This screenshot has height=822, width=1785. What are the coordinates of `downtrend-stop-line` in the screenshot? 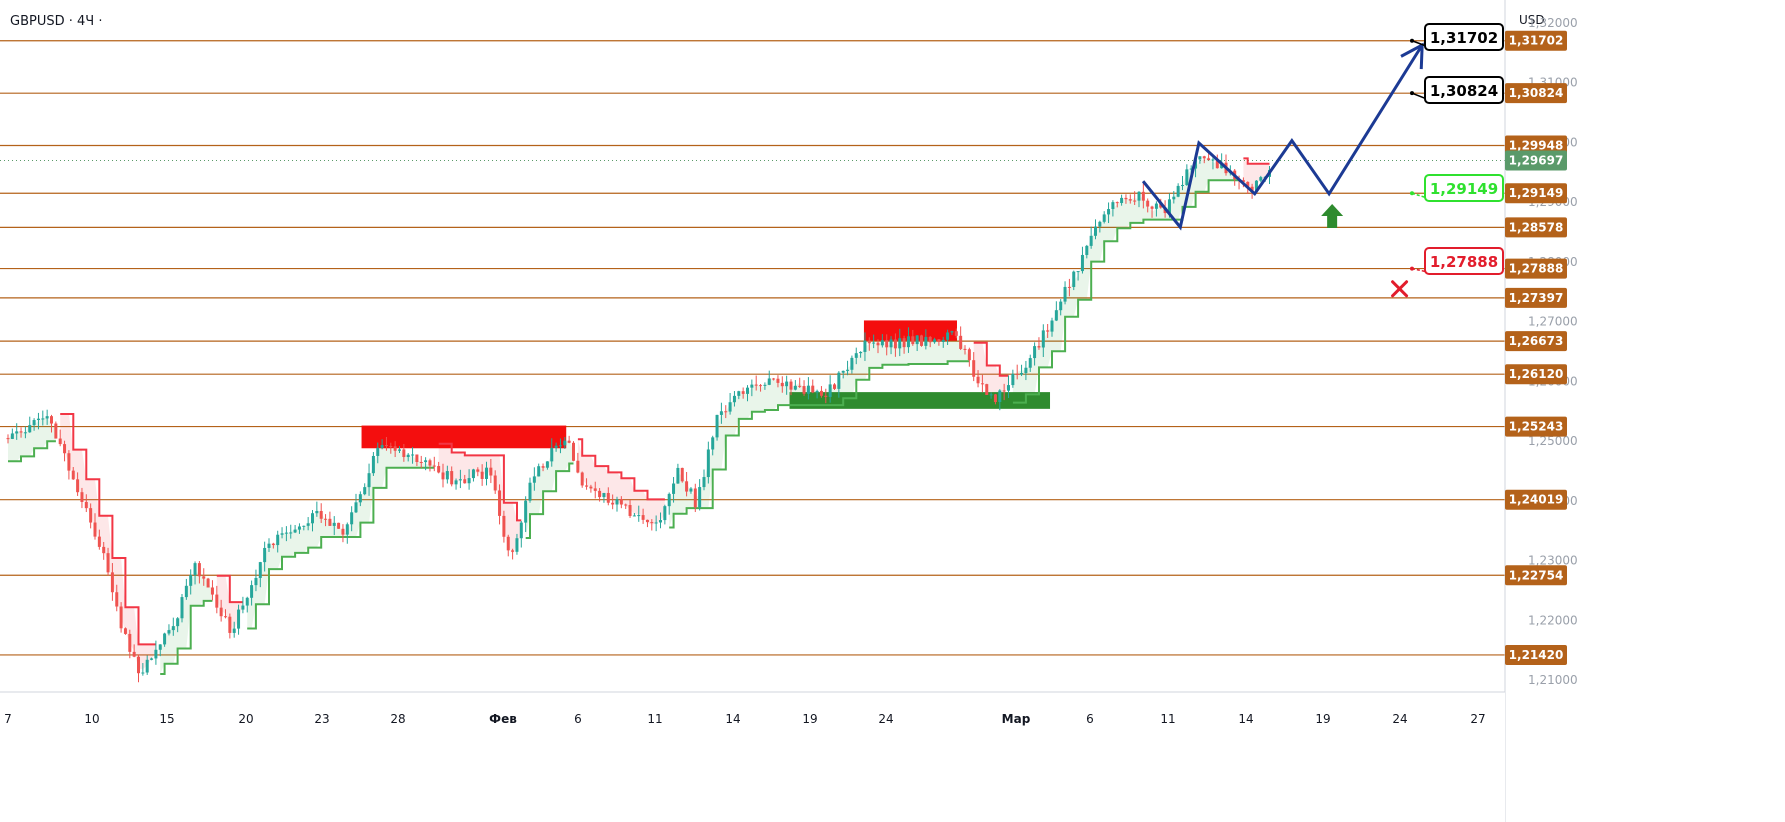 It's located at (108, 529).